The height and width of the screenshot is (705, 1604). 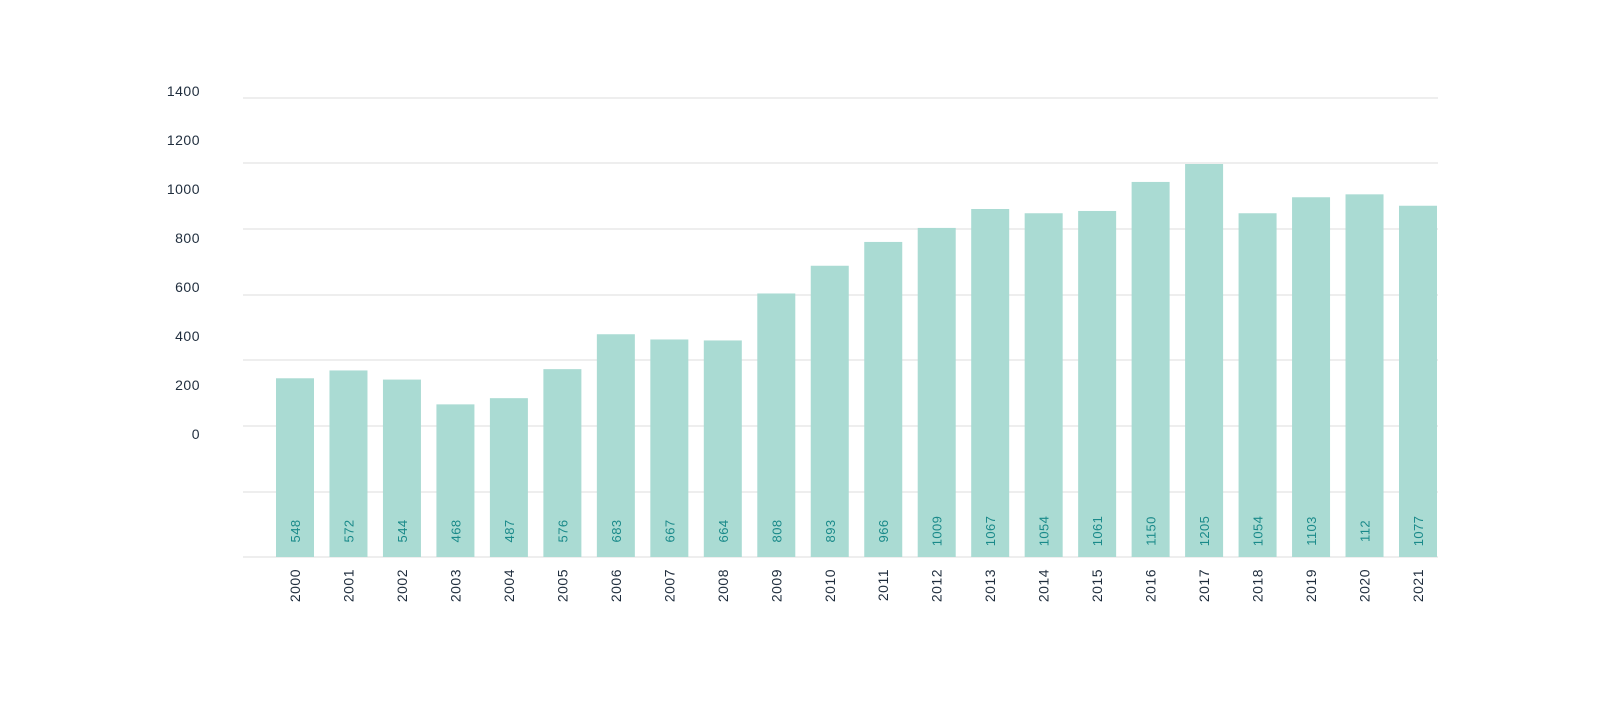 I want to click on data-label: 893, so click(x=830, y=531).